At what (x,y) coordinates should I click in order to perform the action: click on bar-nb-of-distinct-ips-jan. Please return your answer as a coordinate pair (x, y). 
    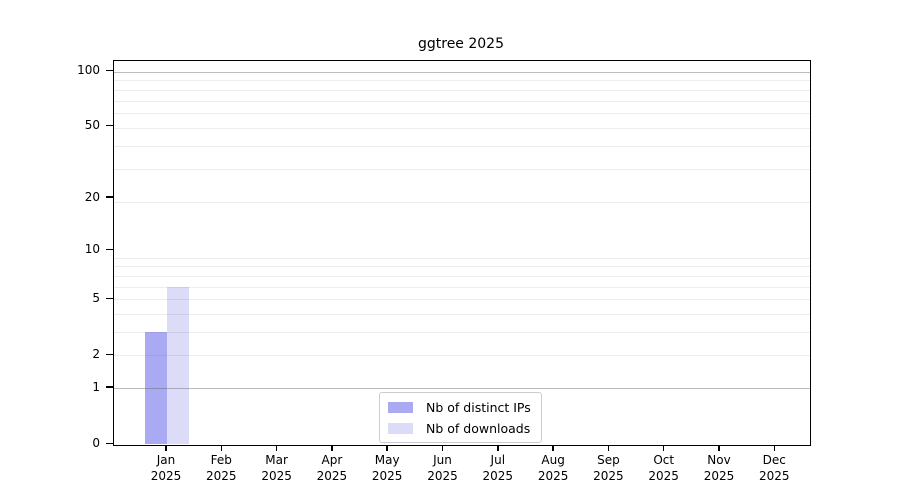
    Looking at the image, I should click on (156, 387).